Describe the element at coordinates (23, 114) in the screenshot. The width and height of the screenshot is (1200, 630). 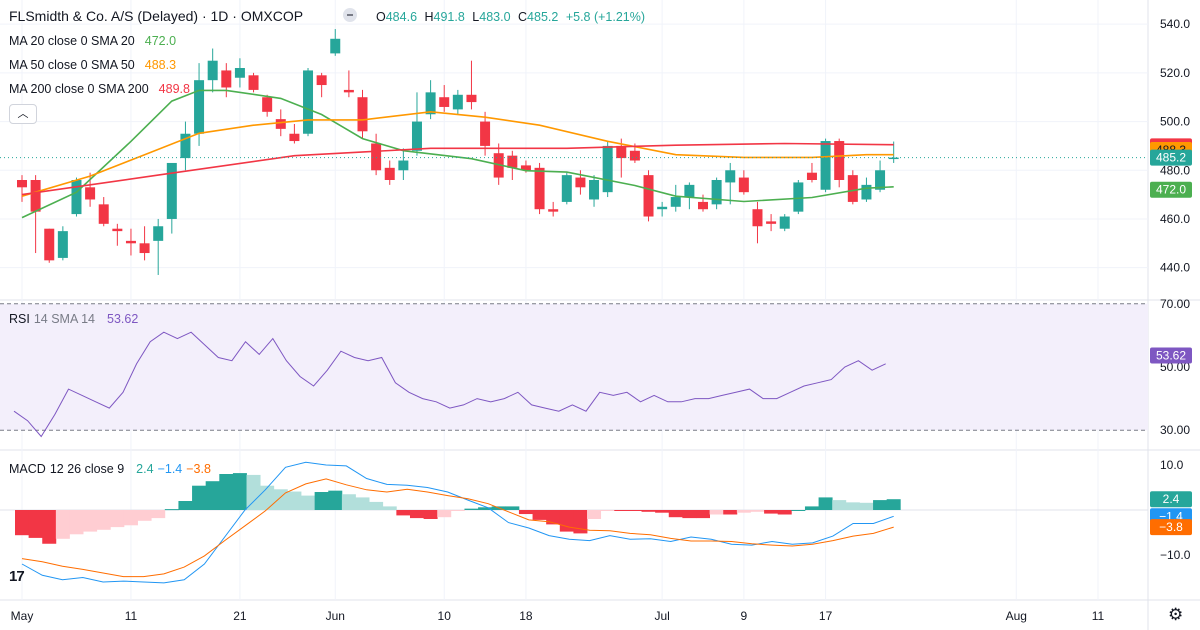
I see `collapse-legend-button: ︿` at that location.